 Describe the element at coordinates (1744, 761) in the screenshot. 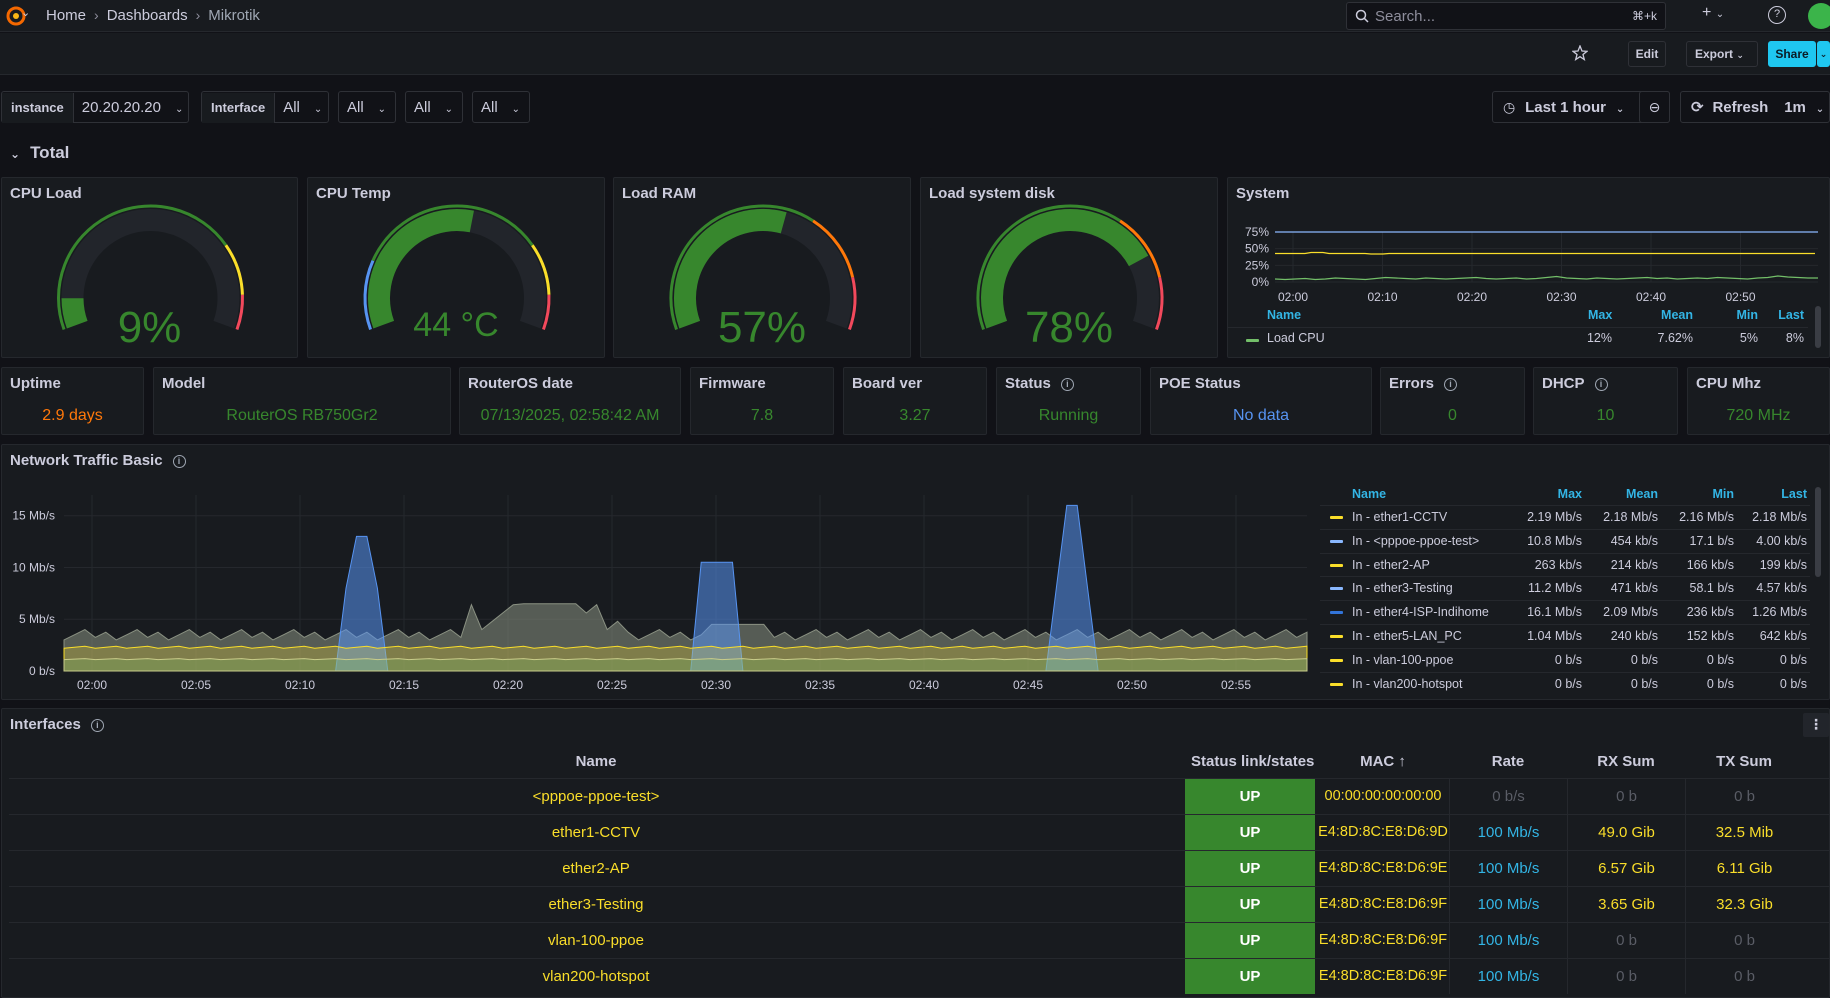

I see `column-header-tx-sum: TX Sum` at that location.